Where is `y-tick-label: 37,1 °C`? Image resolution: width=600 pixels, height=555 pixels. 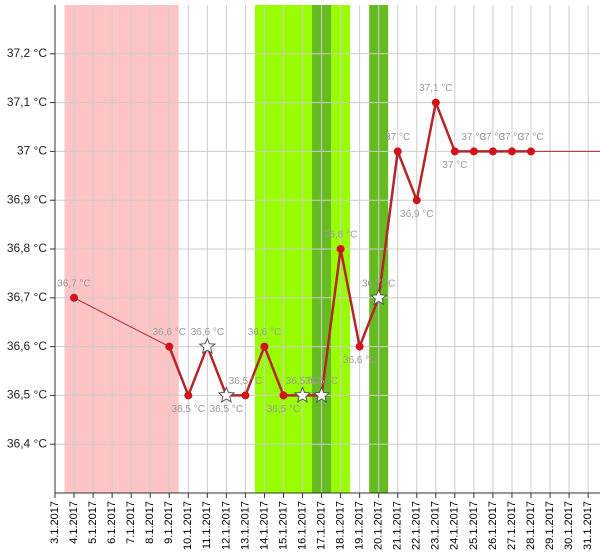 y-tick-label: 37,1 °C is located at coordinates (27, 102).